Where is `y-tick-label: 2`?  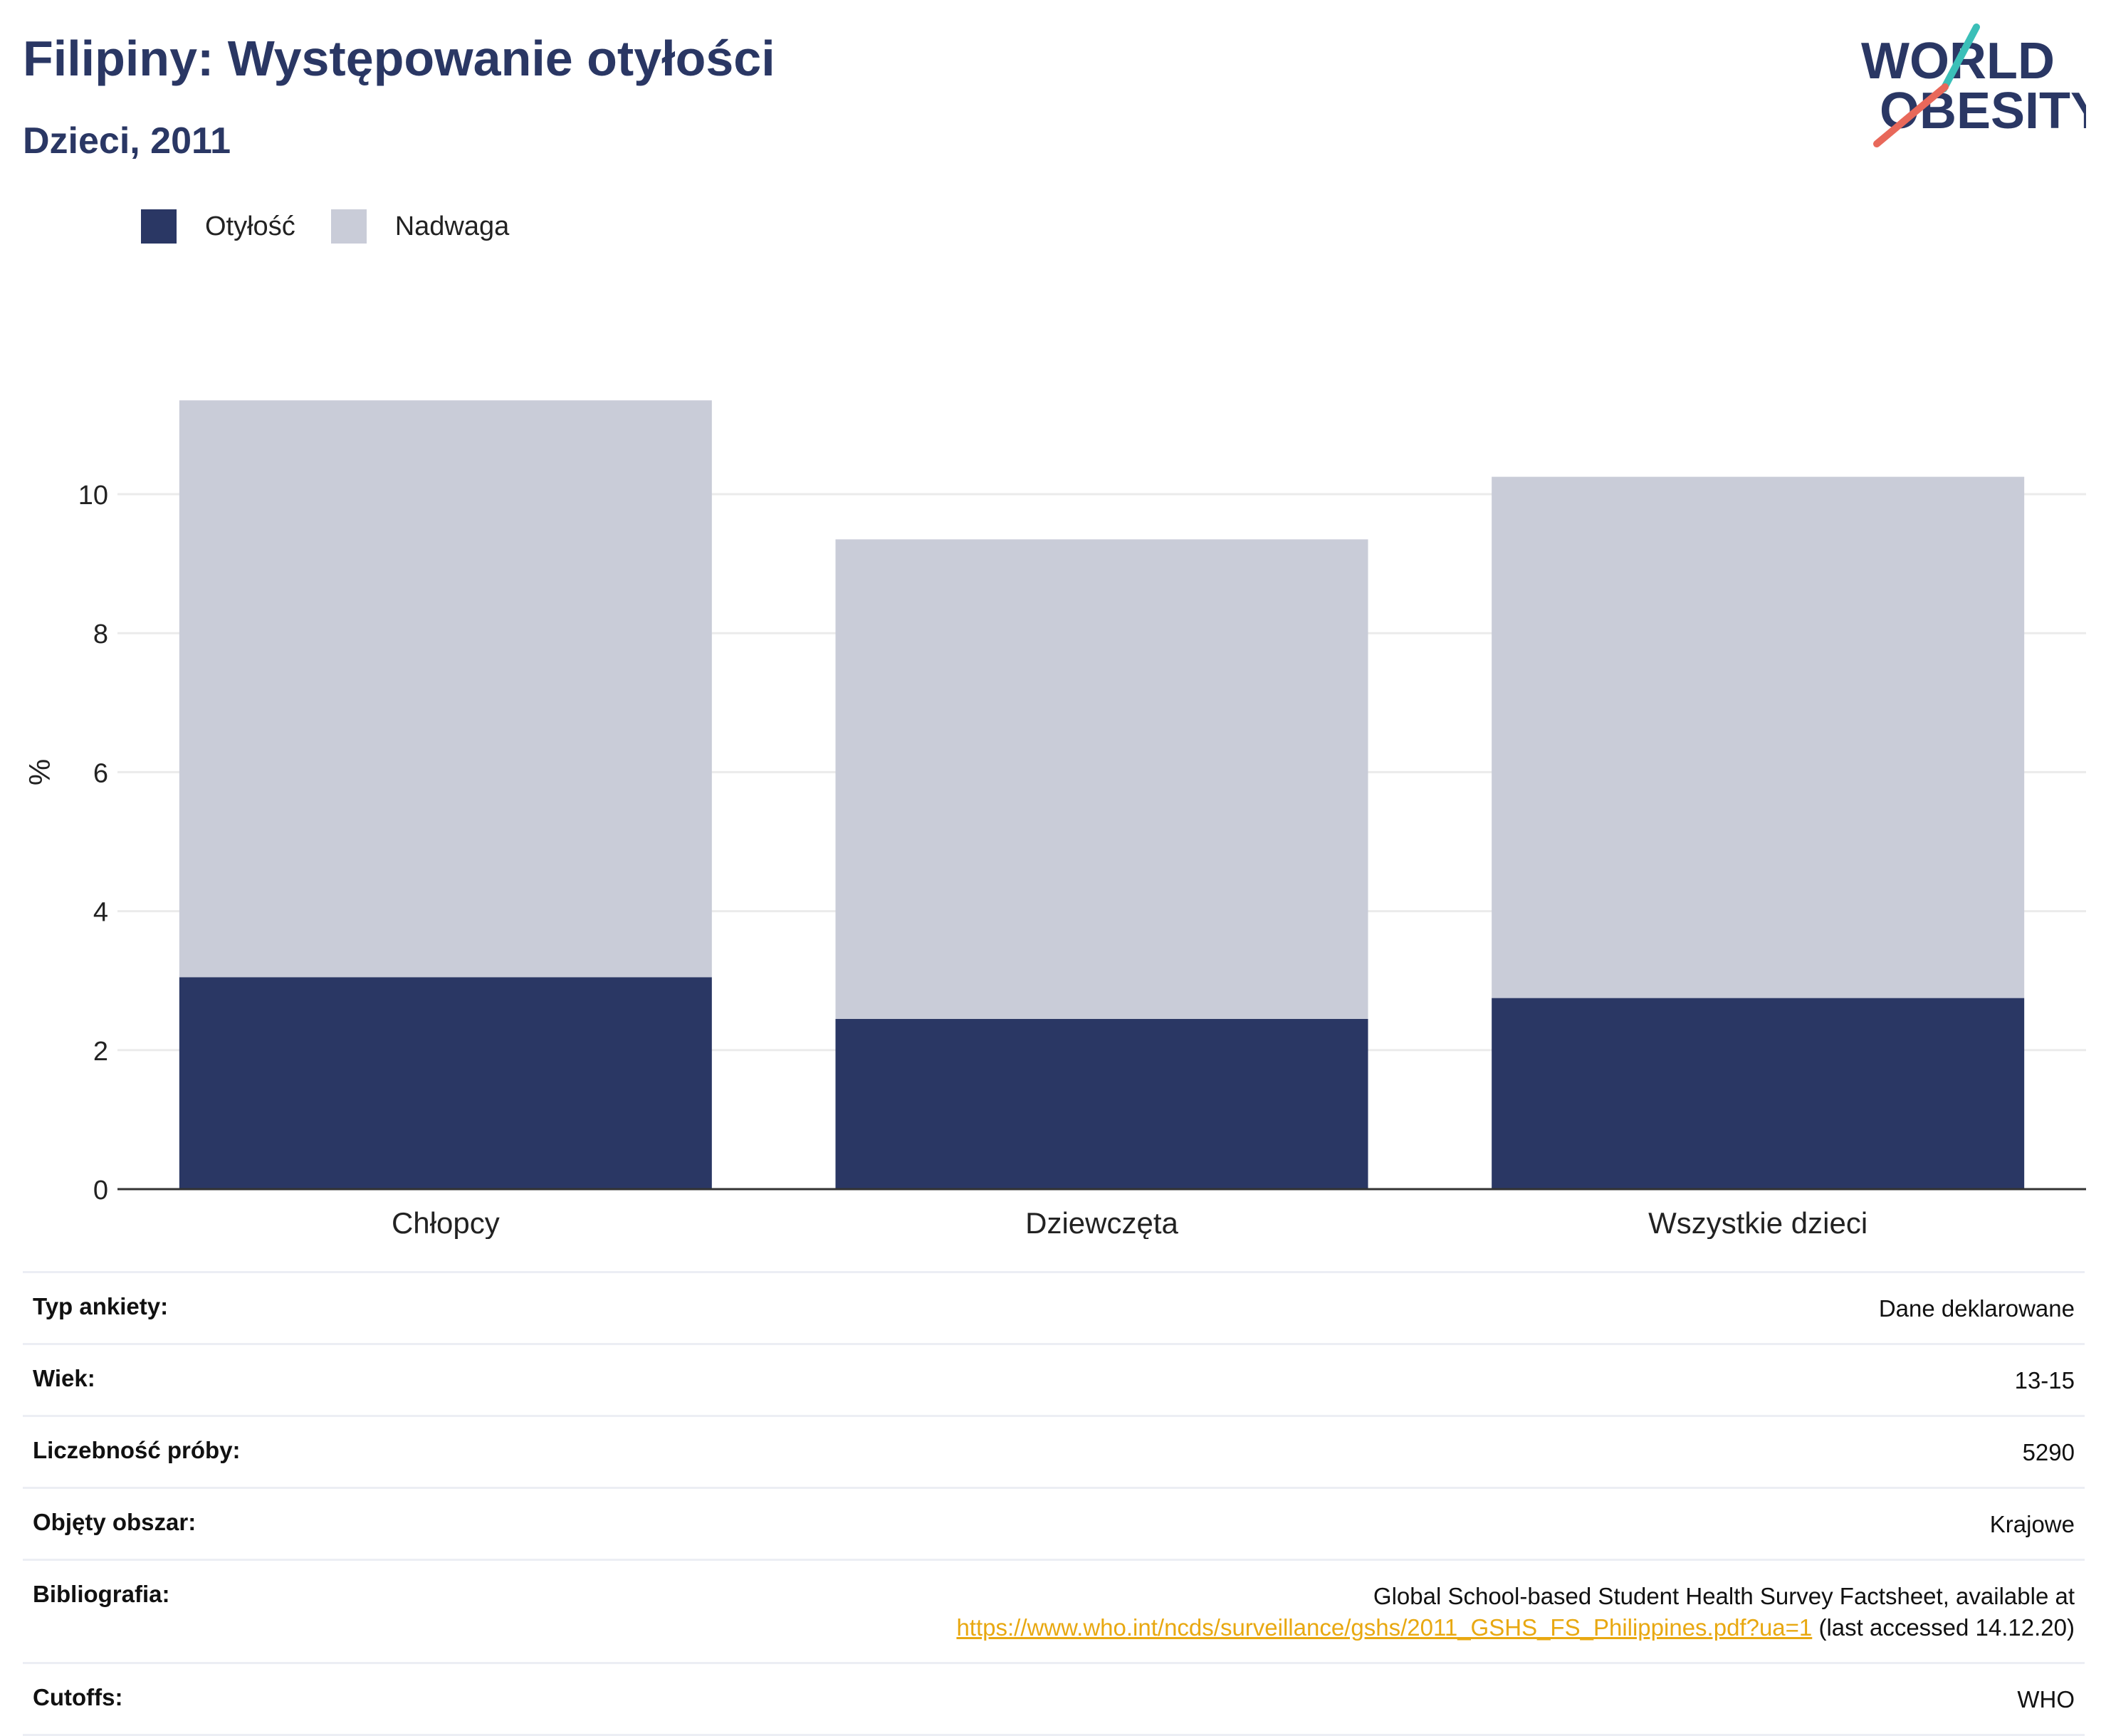 y-tick-label: 2 is located at coordinates (100, 1052).